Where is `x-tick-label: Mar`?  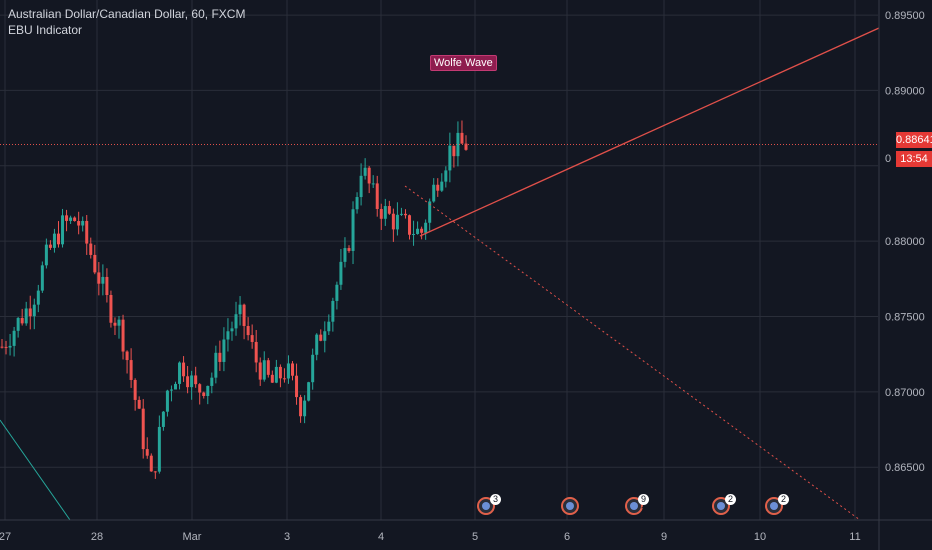 x-tick-label: Mar is located at coordinates (192, 537).